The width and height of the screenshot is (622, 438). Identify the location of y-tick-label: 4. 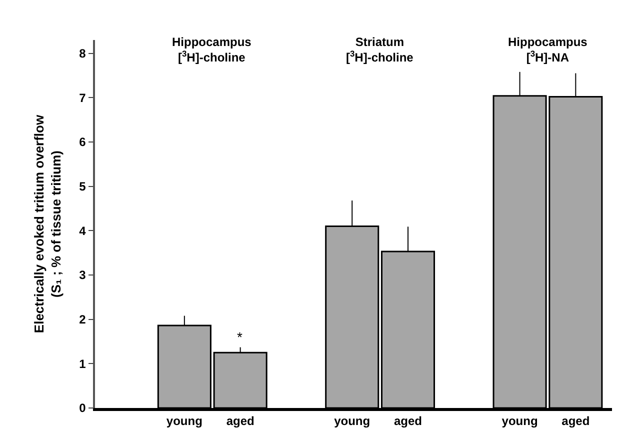
(82, 231).